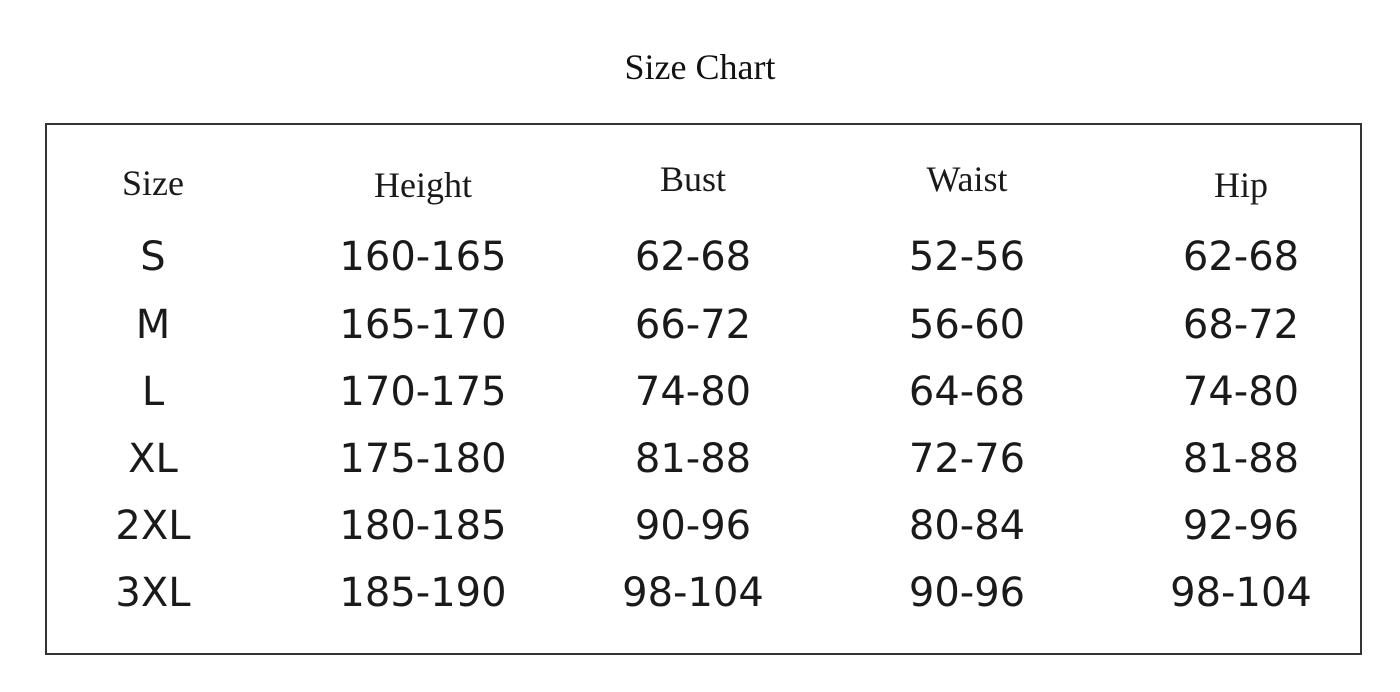 The height and width of the screenshot is (692, 1400). Describe the element at coordinates (967, 526) in the screenshot. I see `table-cell: 80-84` at that location.